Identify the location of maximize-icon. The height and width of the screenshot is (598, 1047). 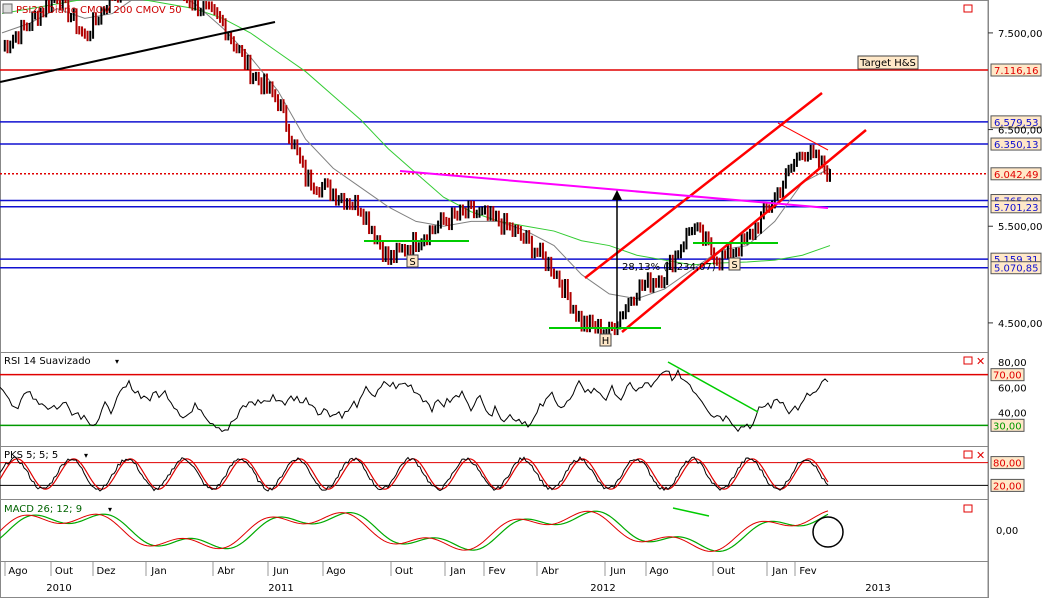
(968, 8).